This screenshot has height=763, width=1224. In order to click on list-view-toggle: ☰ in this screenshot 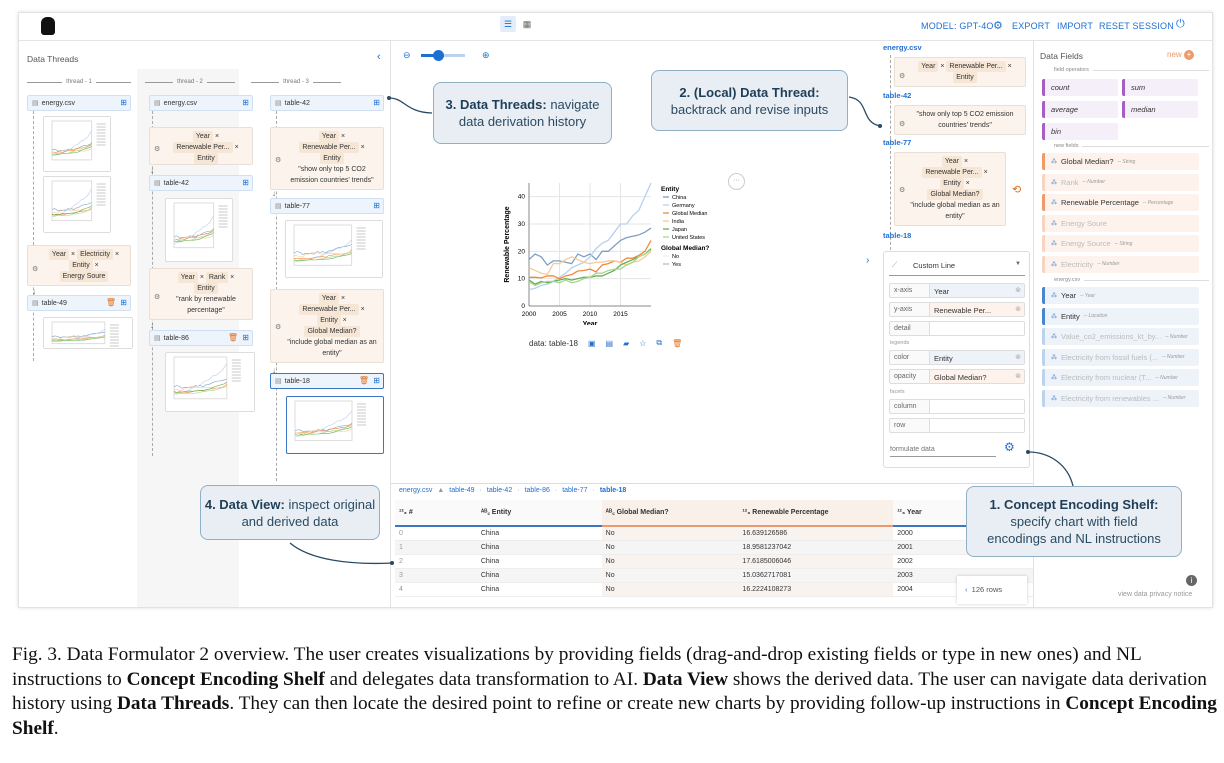, I will do `click(508, 24)`.